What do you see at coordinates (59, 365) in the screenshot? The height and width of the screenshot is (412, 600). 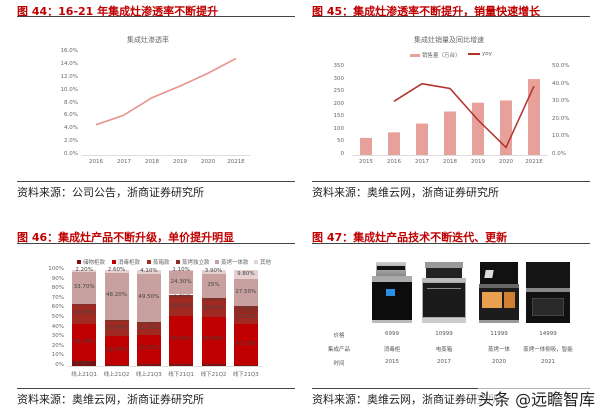 I see `y-tick-label: 0%` at bounding box center [59, 365].